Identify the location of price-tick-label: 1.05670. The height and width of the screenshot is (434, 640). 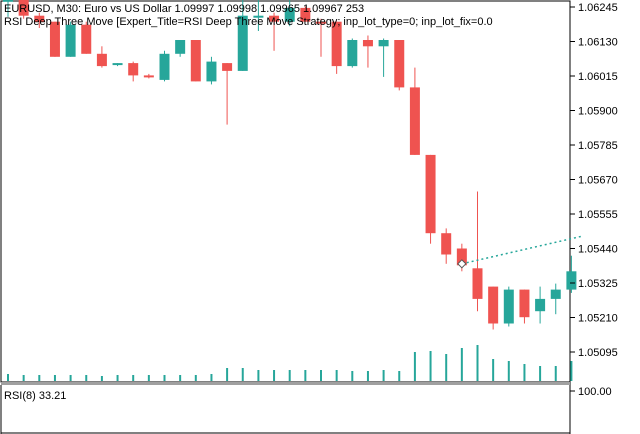
(598, 181).